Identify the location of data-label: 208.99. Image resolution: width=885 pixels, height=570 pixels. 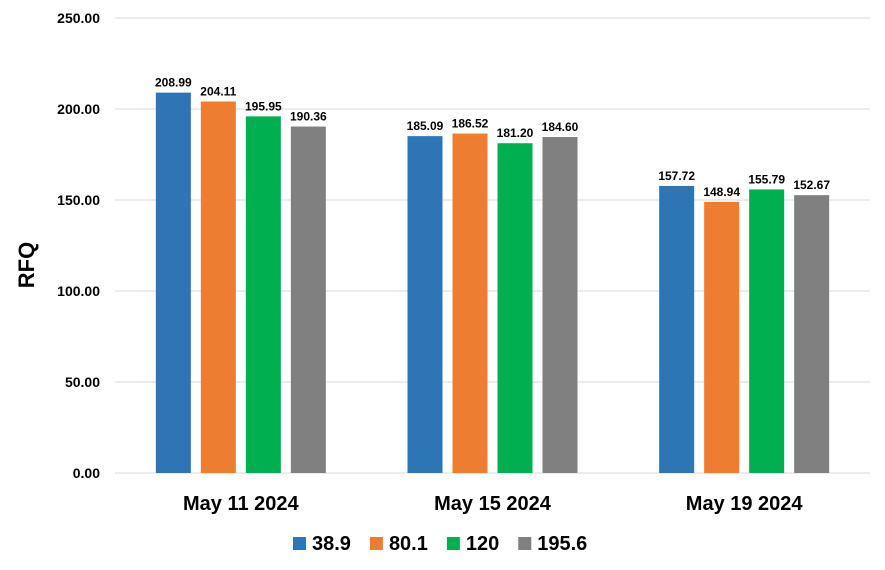
(173, 83).